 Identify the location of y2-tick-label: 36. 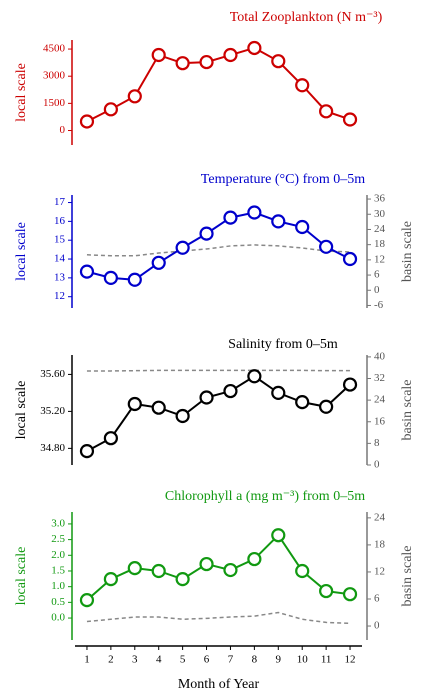
(380, 199).